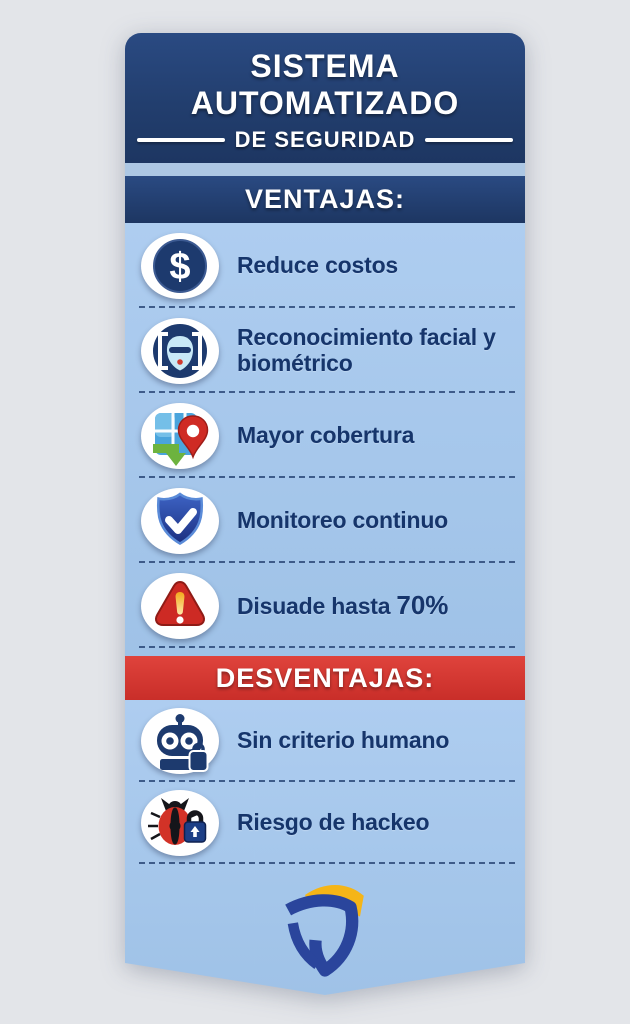  What do you see at coordinates (469, 140) in the screenshot?
I see `subtitle-rule-right` at bounding box center [469, 140].